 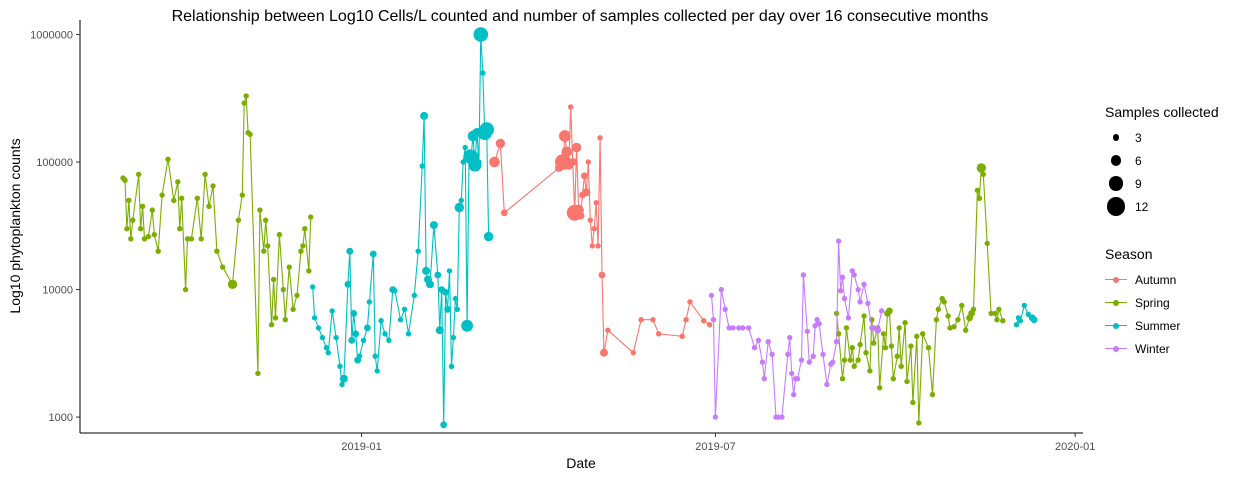 I want to click on season-legend-item: Autumn, so click(x=1170, y=279).